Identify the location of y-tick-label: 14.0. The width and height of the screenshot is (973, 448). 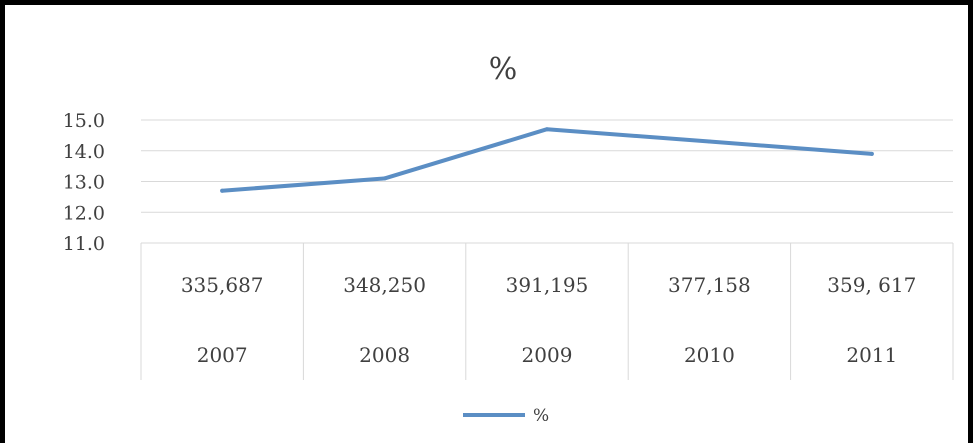
(84, 152).